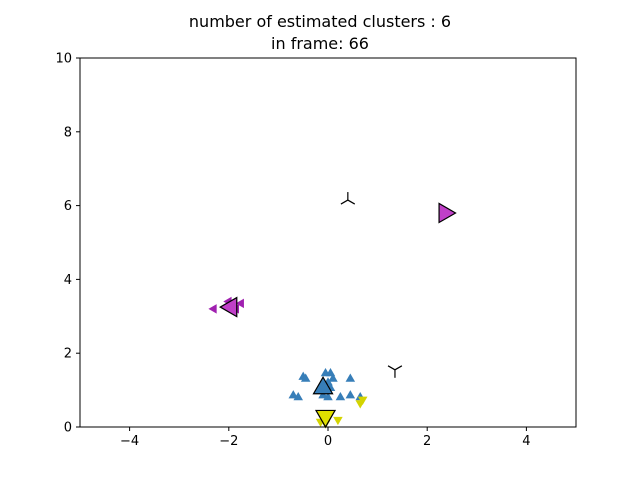 This screenshot has height=480, width=640. What do you see at coordinates (427, 441) in the screenshot?
I see `x-tick-label: 2` at bounding box center [427, 441].